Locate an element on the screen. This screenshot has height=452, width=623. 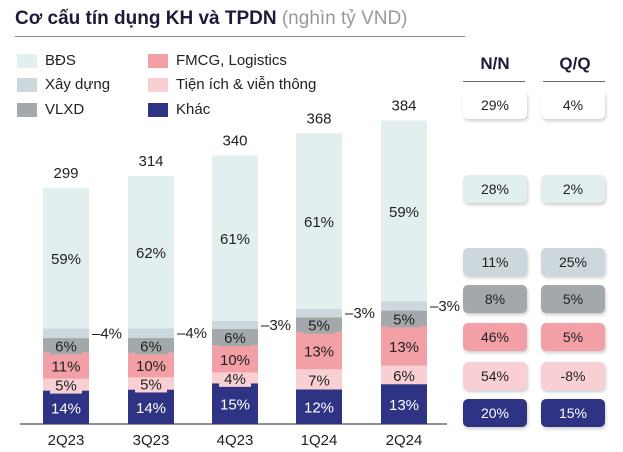
legend-xay-dung: Xây dựng is located at coordinates (63, 84).